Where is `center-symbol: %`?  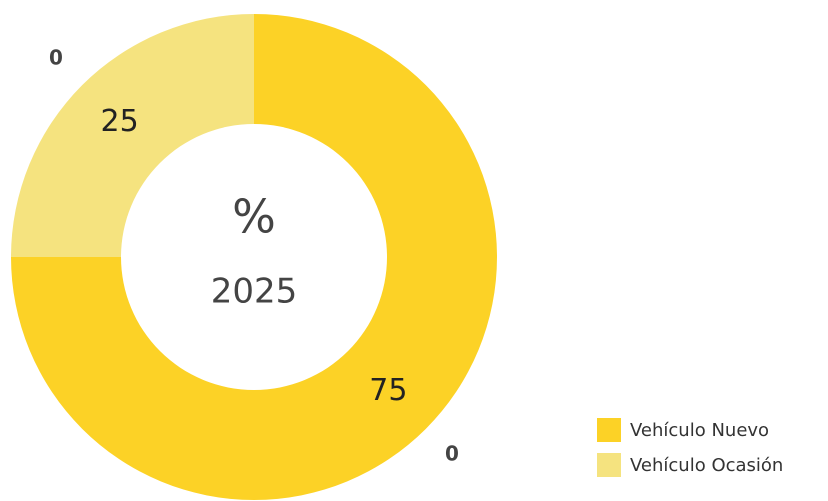 center-symbol: % is located at coordinates (254, 217).